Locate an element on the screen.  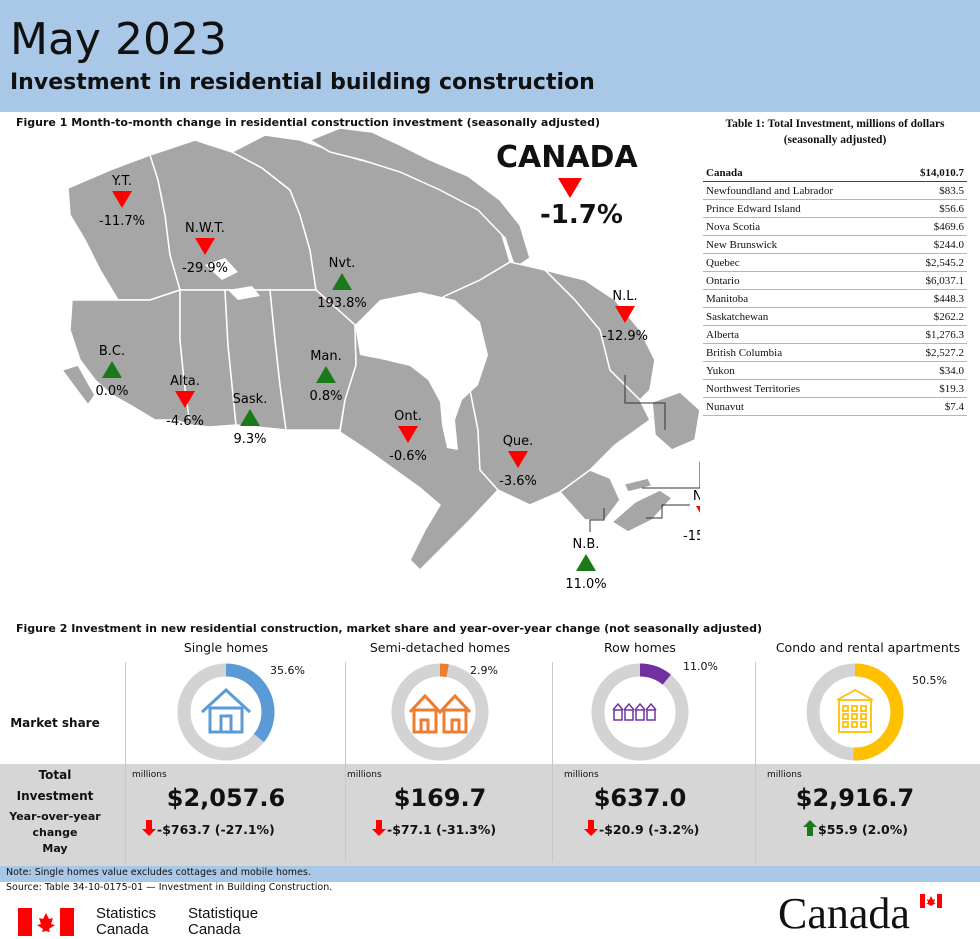
table-row: British Columbia $2,527.2 is located at coordinates (835, 352).